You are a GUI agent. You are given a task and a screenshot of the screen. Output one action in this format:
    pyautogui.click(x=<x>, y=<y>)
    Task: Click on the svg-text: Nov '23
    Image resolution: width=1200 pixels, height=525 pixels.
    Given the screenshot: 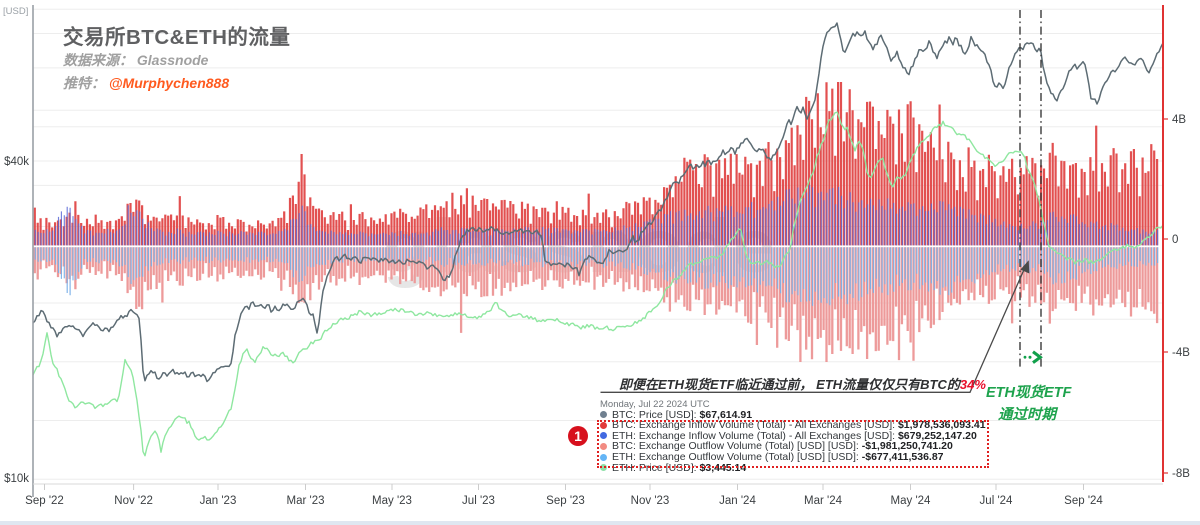 What is the action you would take?
    pyautogui.click(x=650, y=501)
    